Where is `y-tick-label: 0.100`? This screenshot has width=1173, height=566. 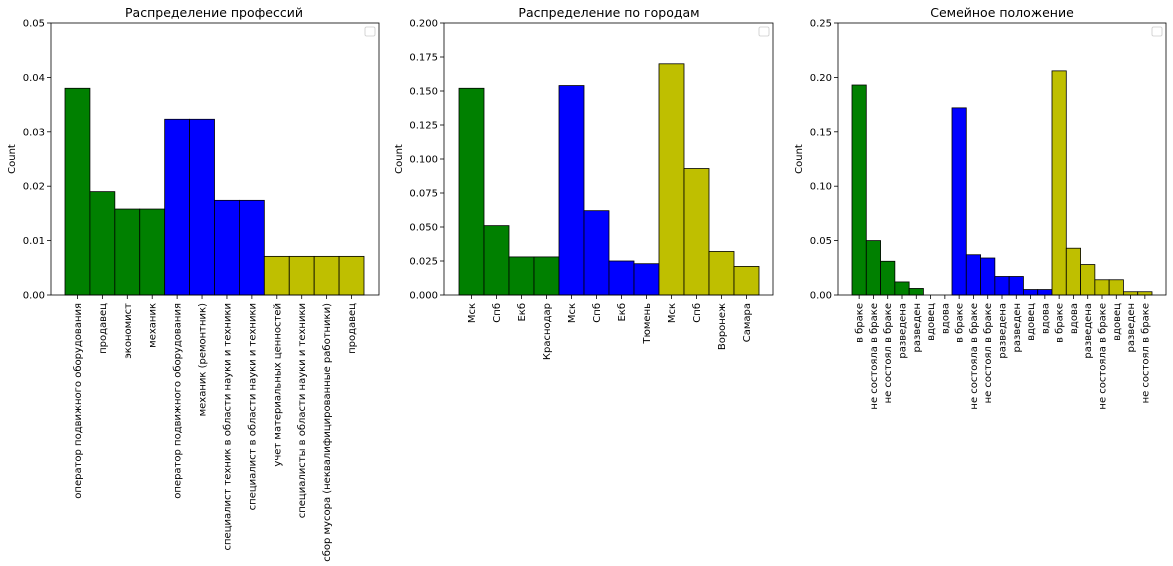
y-tick-label: 0.100 is located at coordinates (423, 160).